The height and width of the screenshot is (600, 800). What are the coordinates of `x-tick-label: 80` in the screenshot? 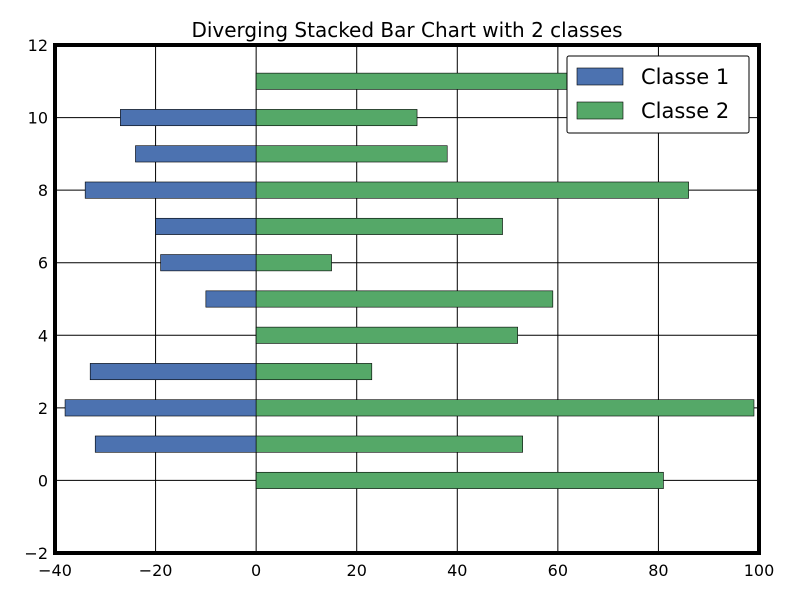 It's located at (658, 570).